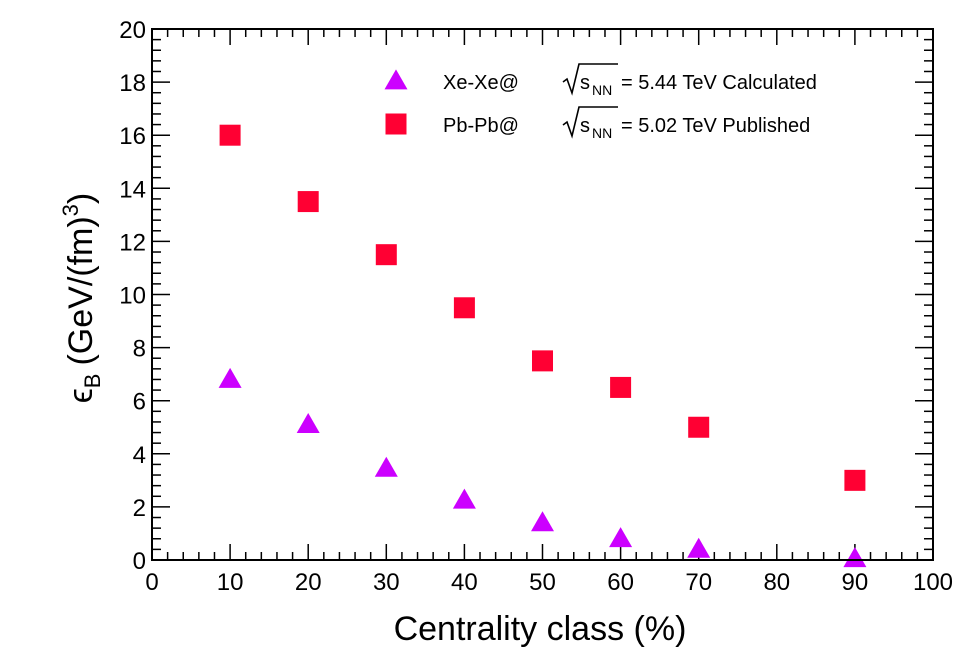  I want to click on y-axis-subscript: B, so click(92, 381).